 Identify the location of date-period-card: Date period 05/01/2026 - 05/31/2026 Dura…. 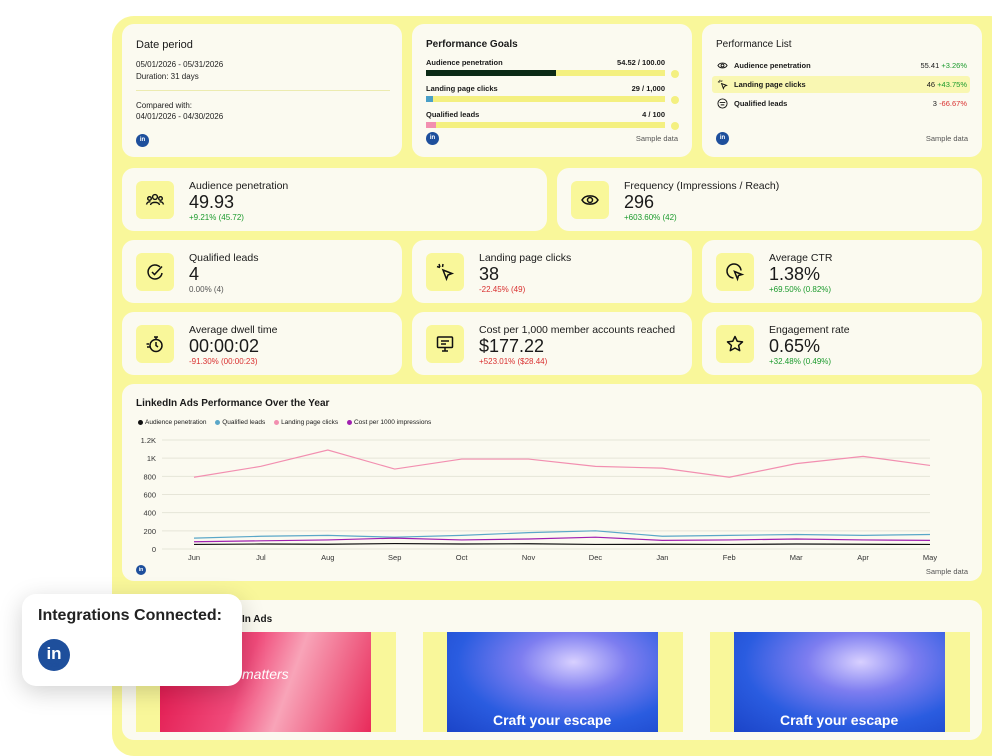
(262, 90).